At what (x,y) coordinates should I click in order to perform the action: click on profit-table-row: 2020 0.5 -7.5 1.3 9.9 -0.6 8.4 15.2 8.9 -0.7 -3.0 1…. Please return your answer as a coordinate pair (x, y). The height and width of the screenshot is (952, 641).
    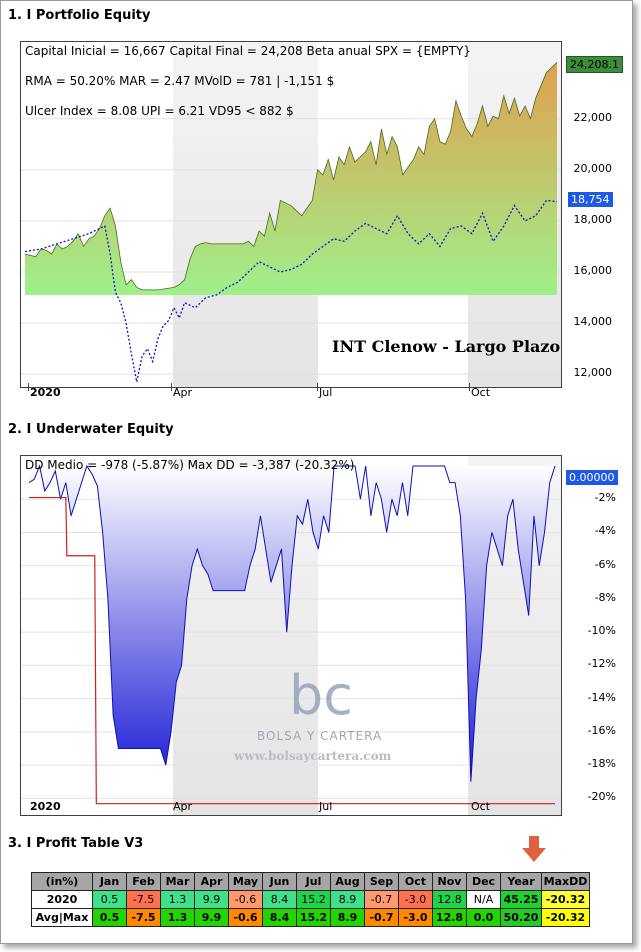
    Looking at the image, I should click on (310, 899).